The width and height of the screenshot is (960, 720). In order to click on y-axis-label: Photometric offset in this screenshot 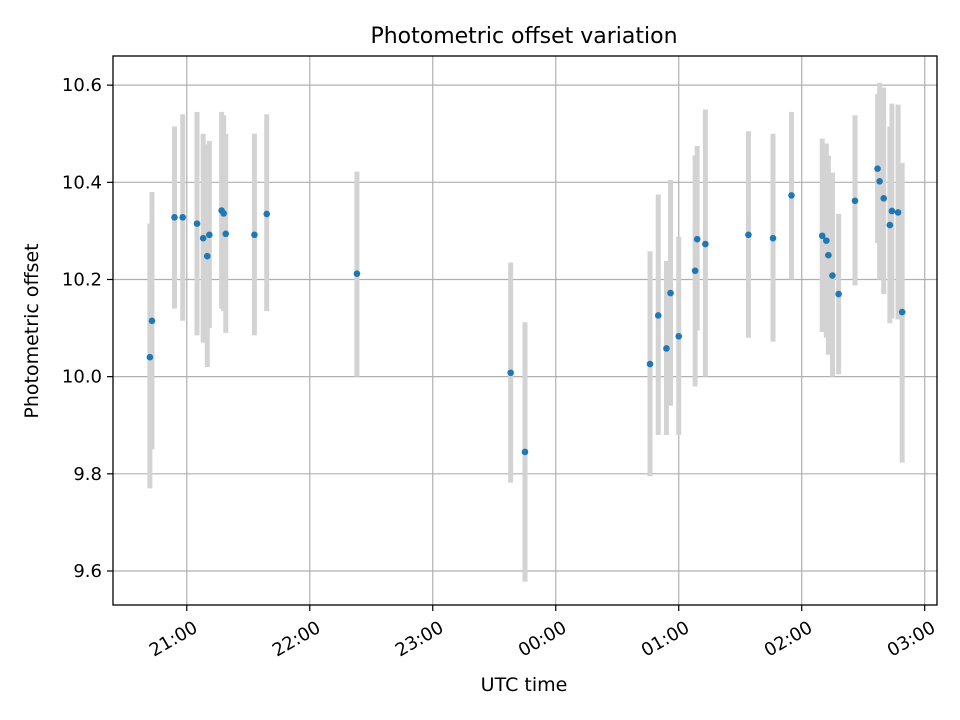, I will do `click(32, 330)`.